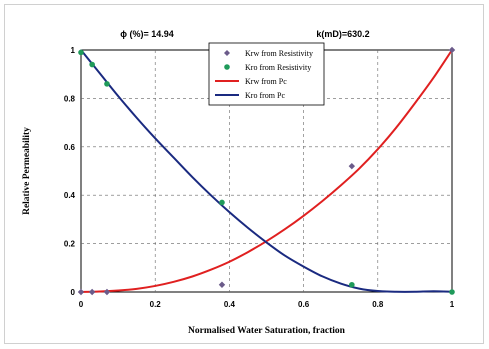 The width and height of the screenshot is (489, 349). What do you see at coordinates (279, 53) in the screenshot?
I see `legend-label: Krw from Resistivity` at bounding box center [279, 53].